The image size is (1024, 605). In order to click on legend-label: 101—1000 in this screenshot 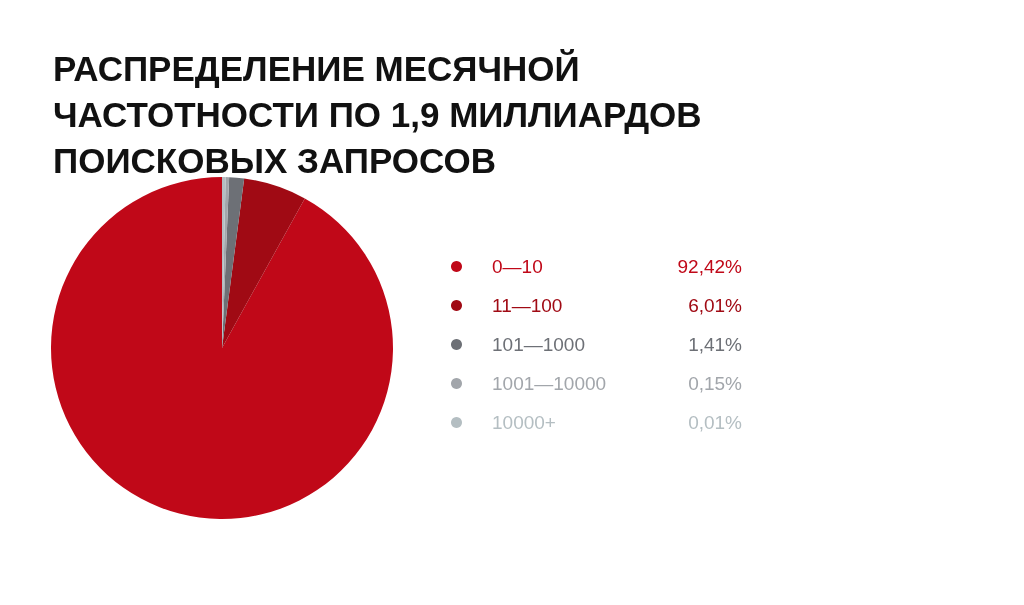, I will do `click(538, 344)`.